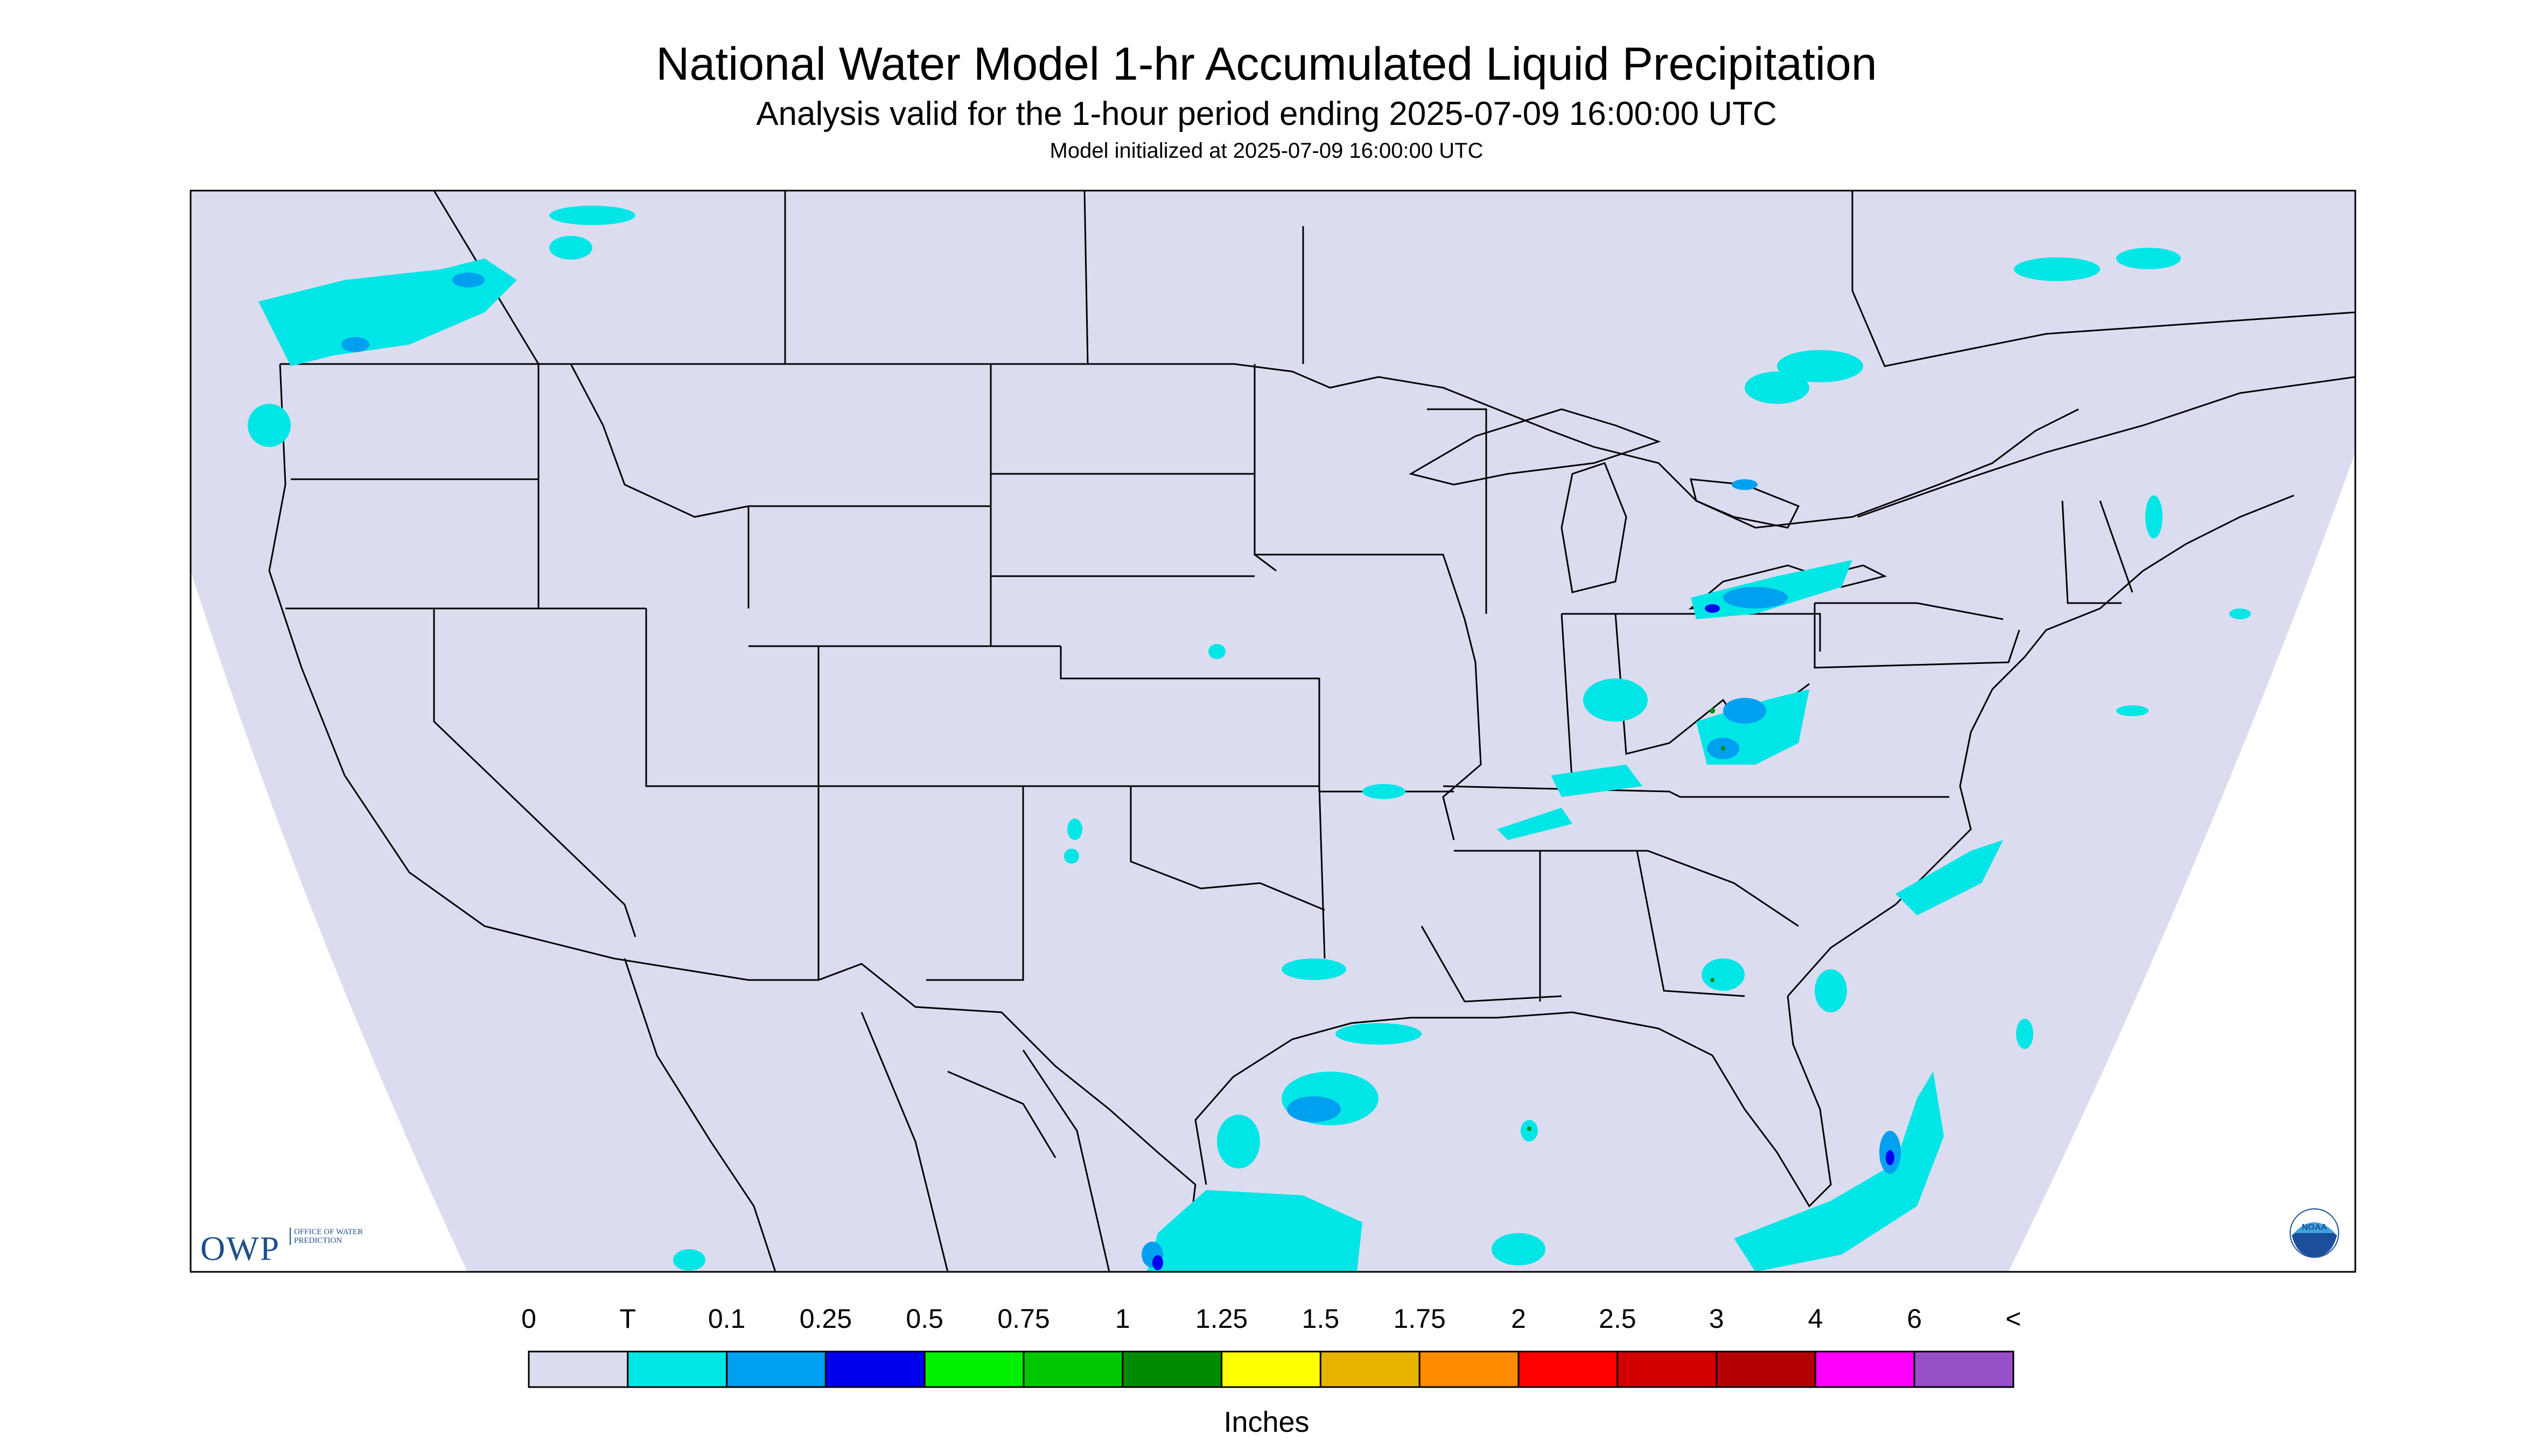 This screenshot has width=2533, height=1456. What do you see at coordinates (727, 1319) in the screenshot?
I see `legend-tick-label: 0.1` at bounding box center [727, 1319].